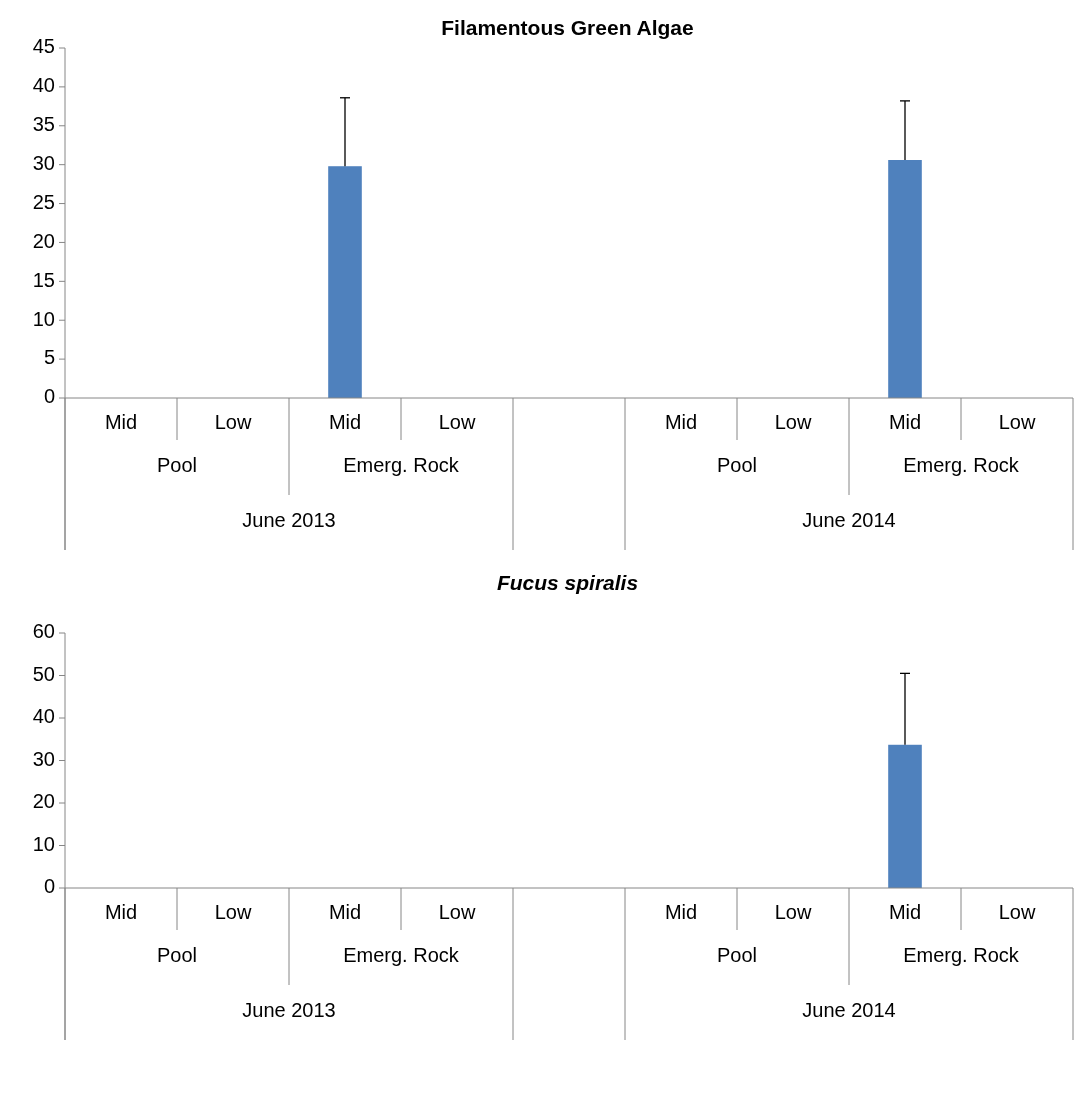 This screenshot has height=1102, width=1075. Describe the element at coordinates (567, 27) in the screenshot. I see `chart-title: Filamentous Green Algae` at that location.